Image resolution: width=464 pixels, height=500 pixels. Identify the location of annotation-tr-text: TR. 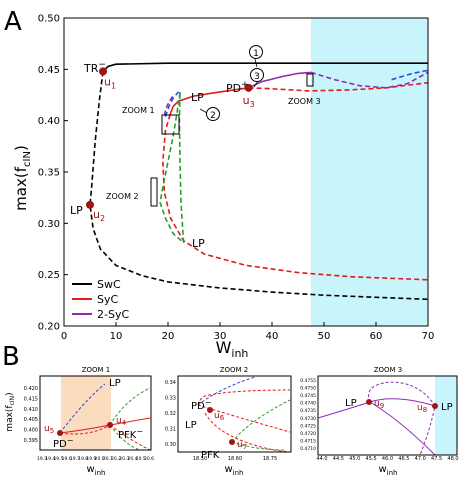
(91, 68).